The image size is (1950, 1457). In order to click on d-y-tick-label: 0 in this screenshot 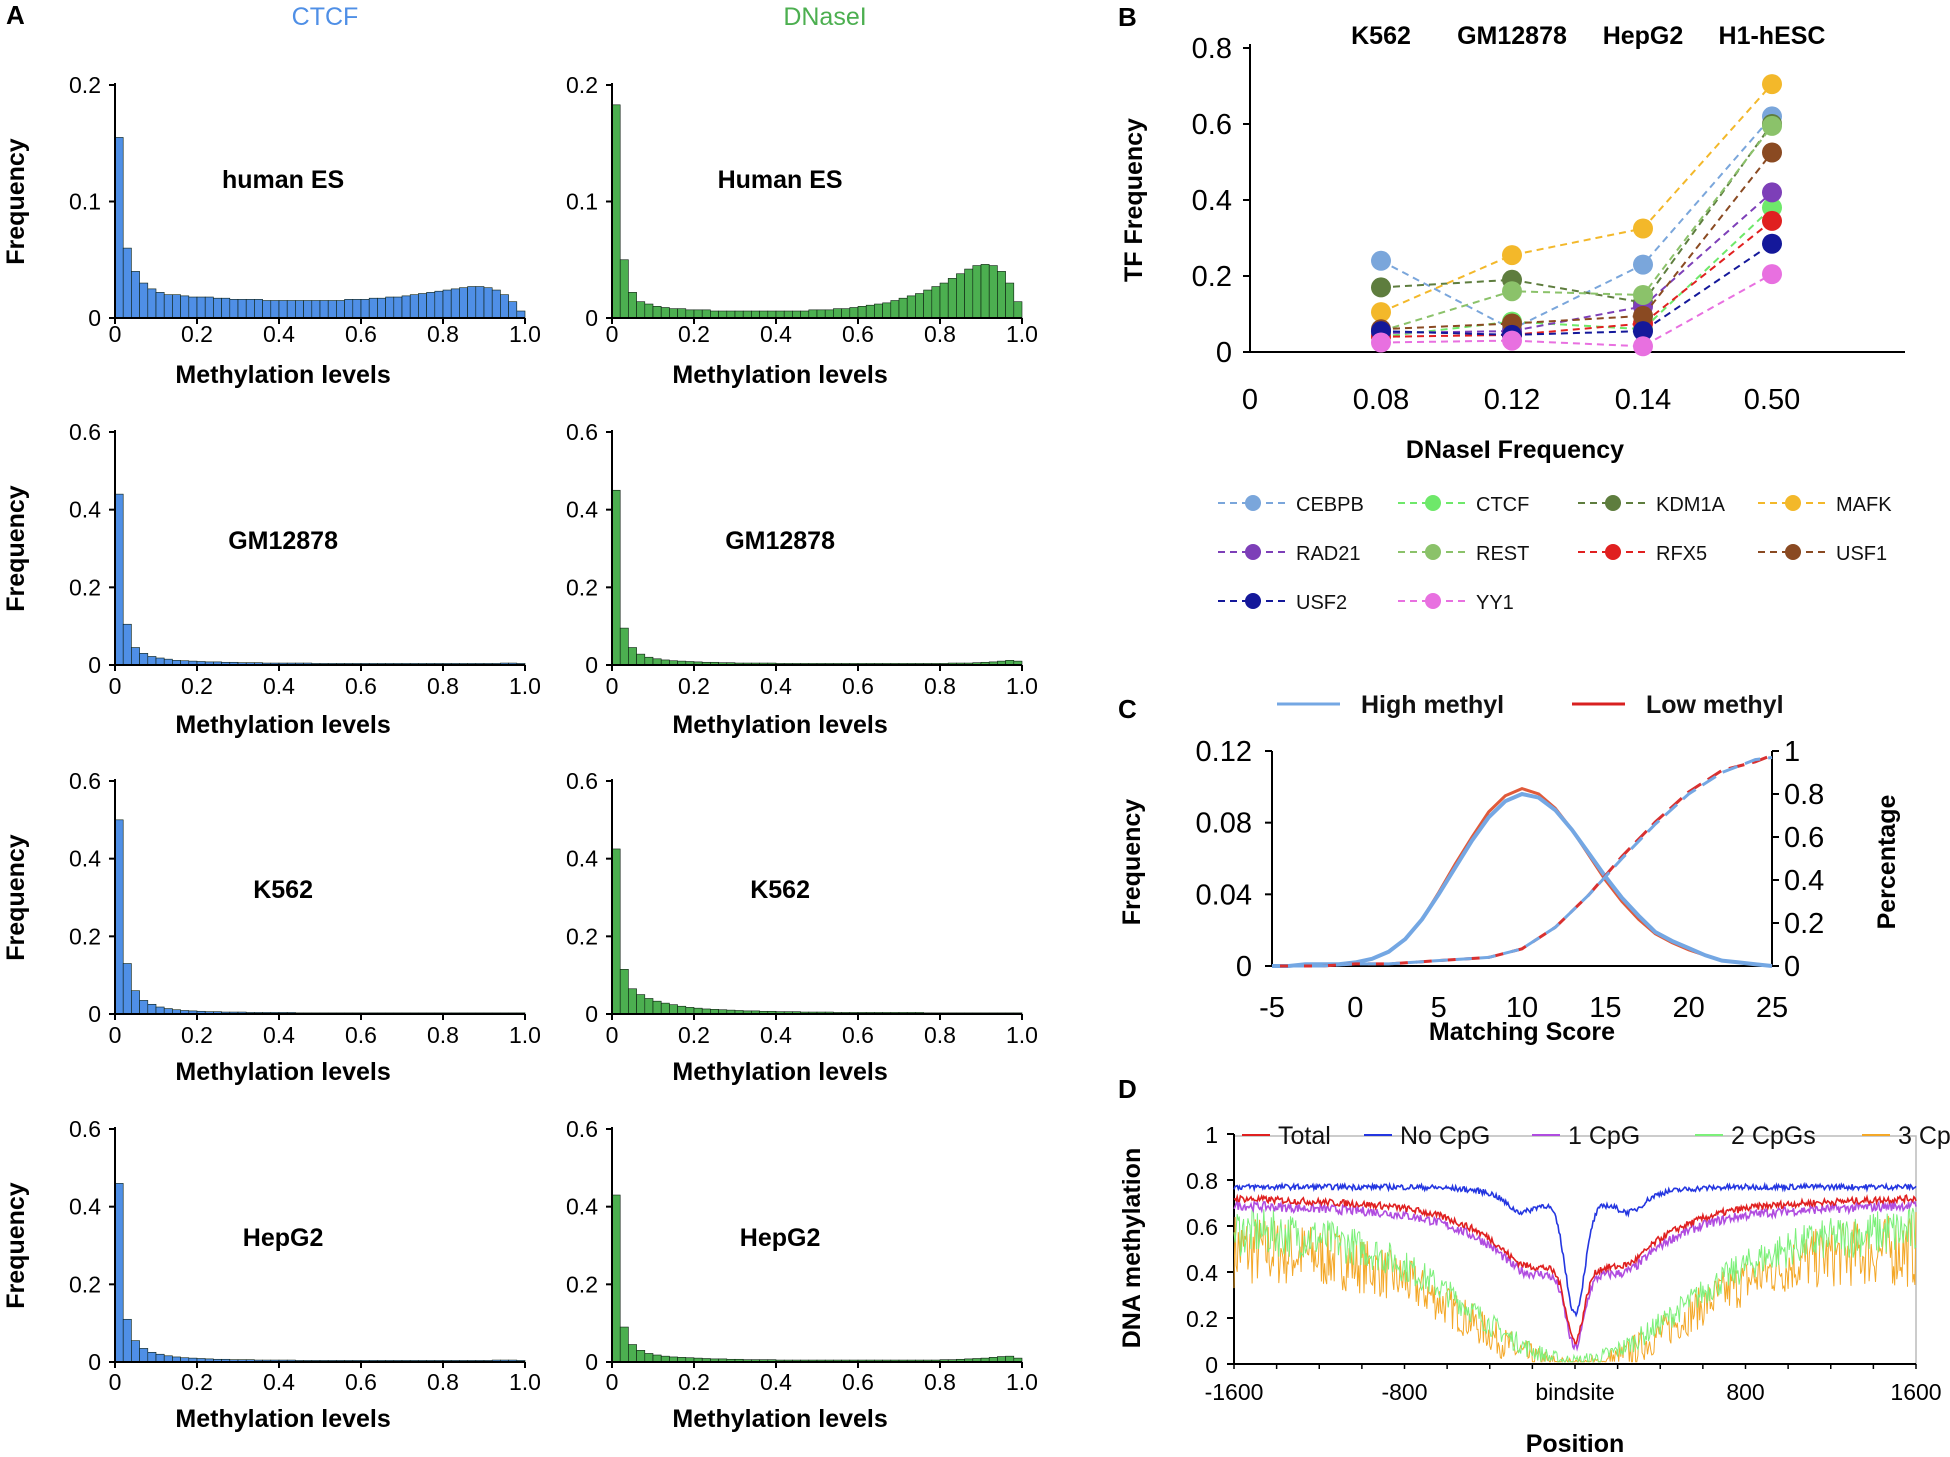, I will do `click(1211, 1365)`.